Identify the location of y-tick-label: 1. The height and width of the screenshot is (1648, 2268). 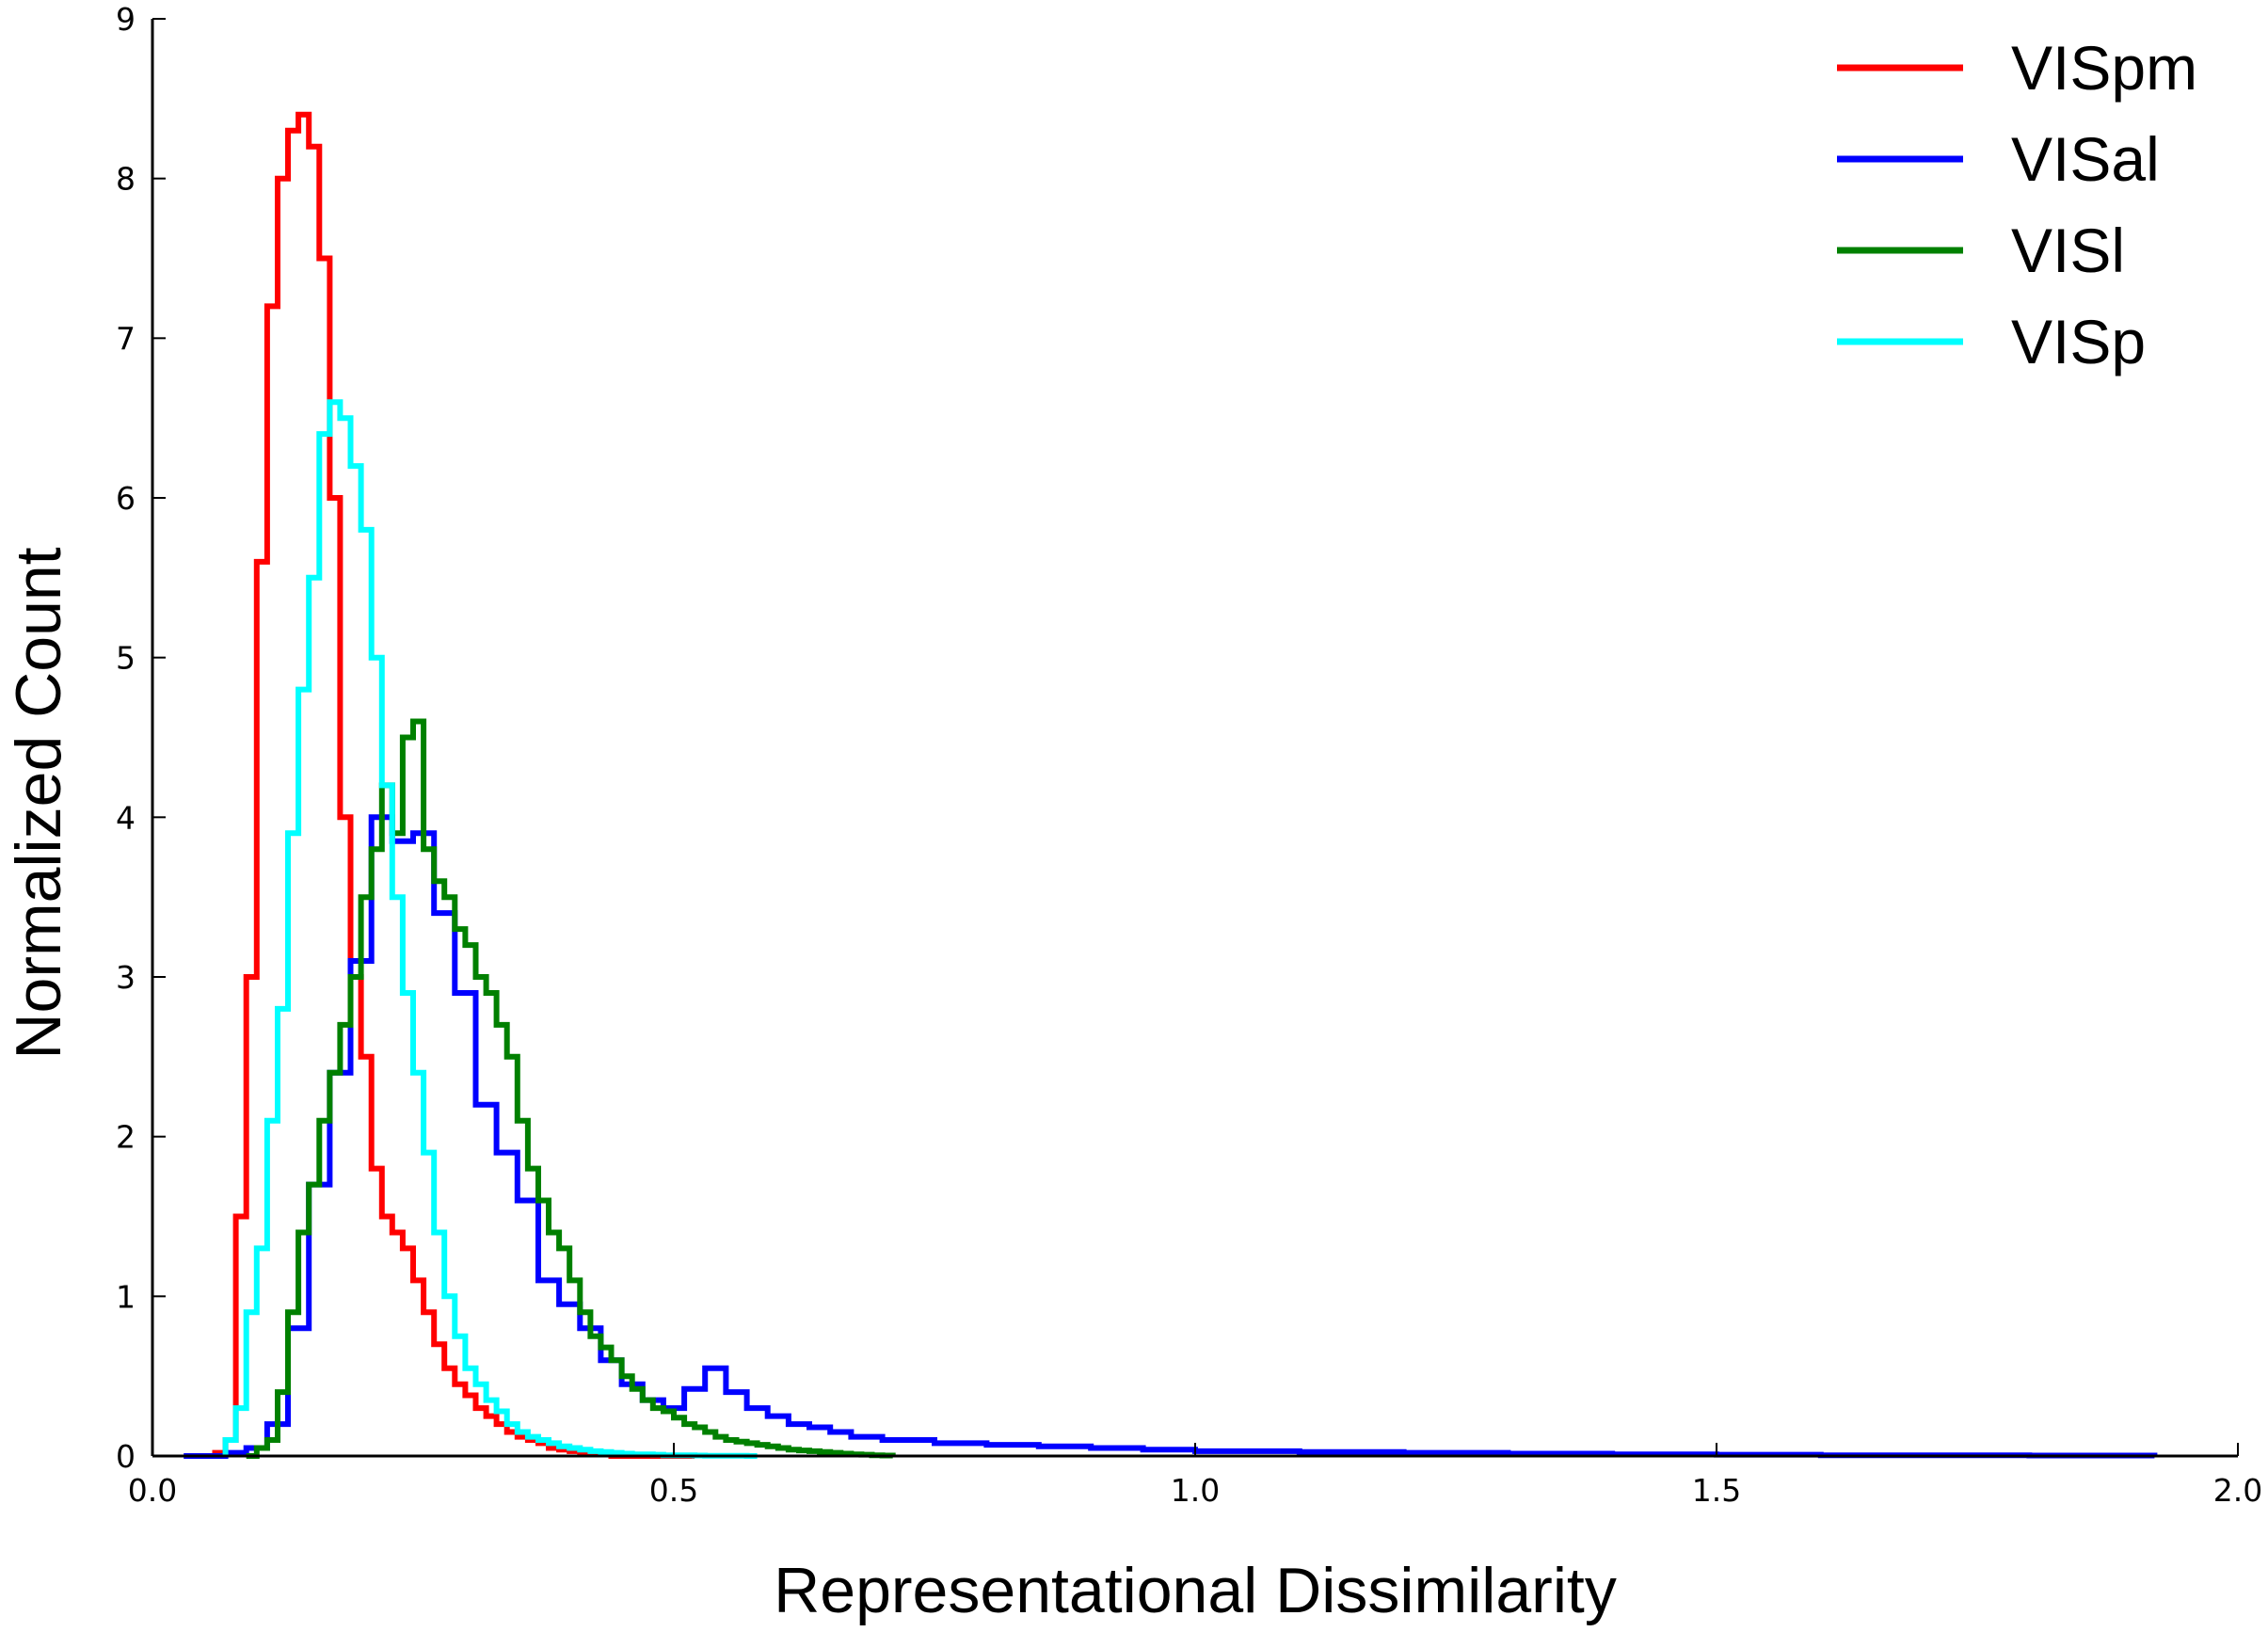
(126, 1296).